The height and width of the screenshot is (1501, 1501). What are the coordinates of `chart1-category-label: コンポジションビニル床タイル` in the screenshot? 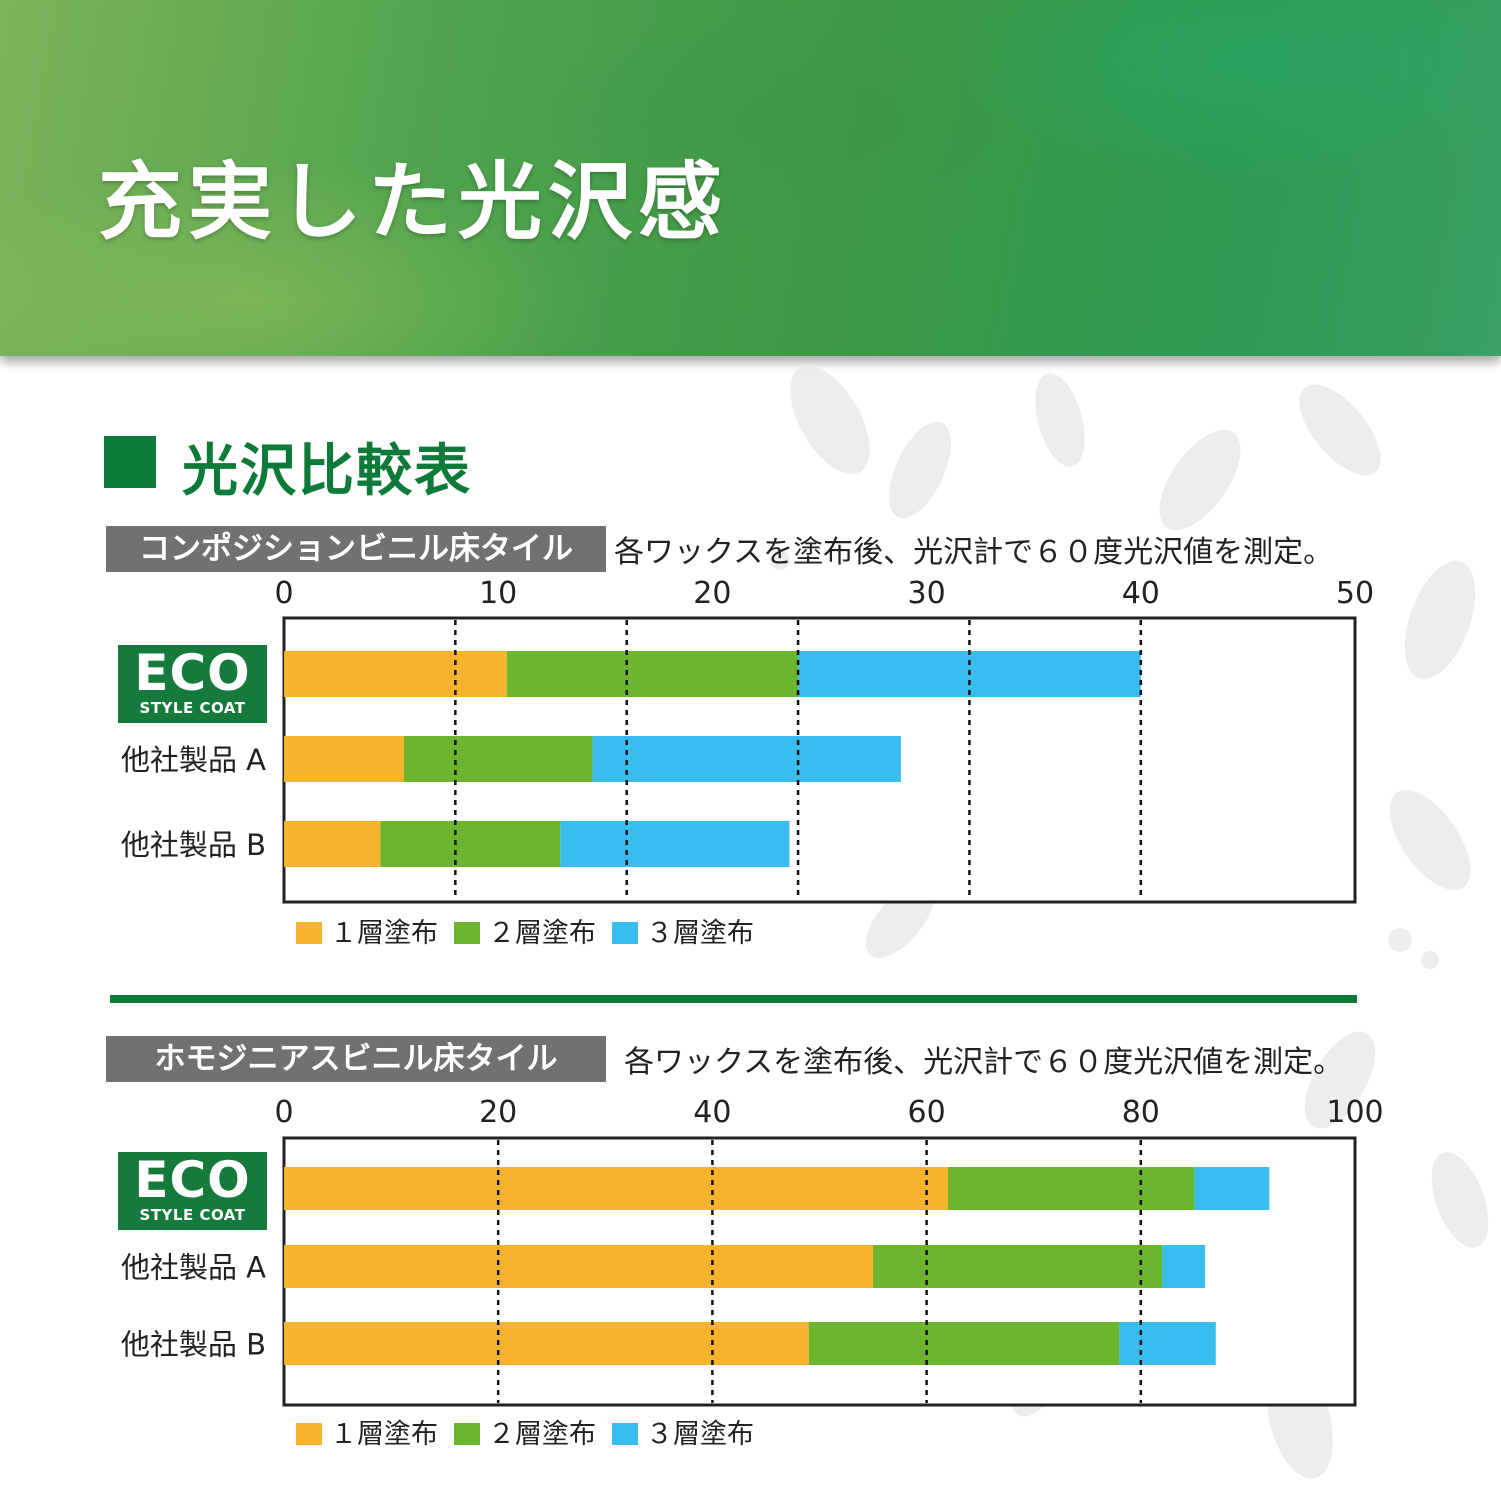 It's located at (356, 549).